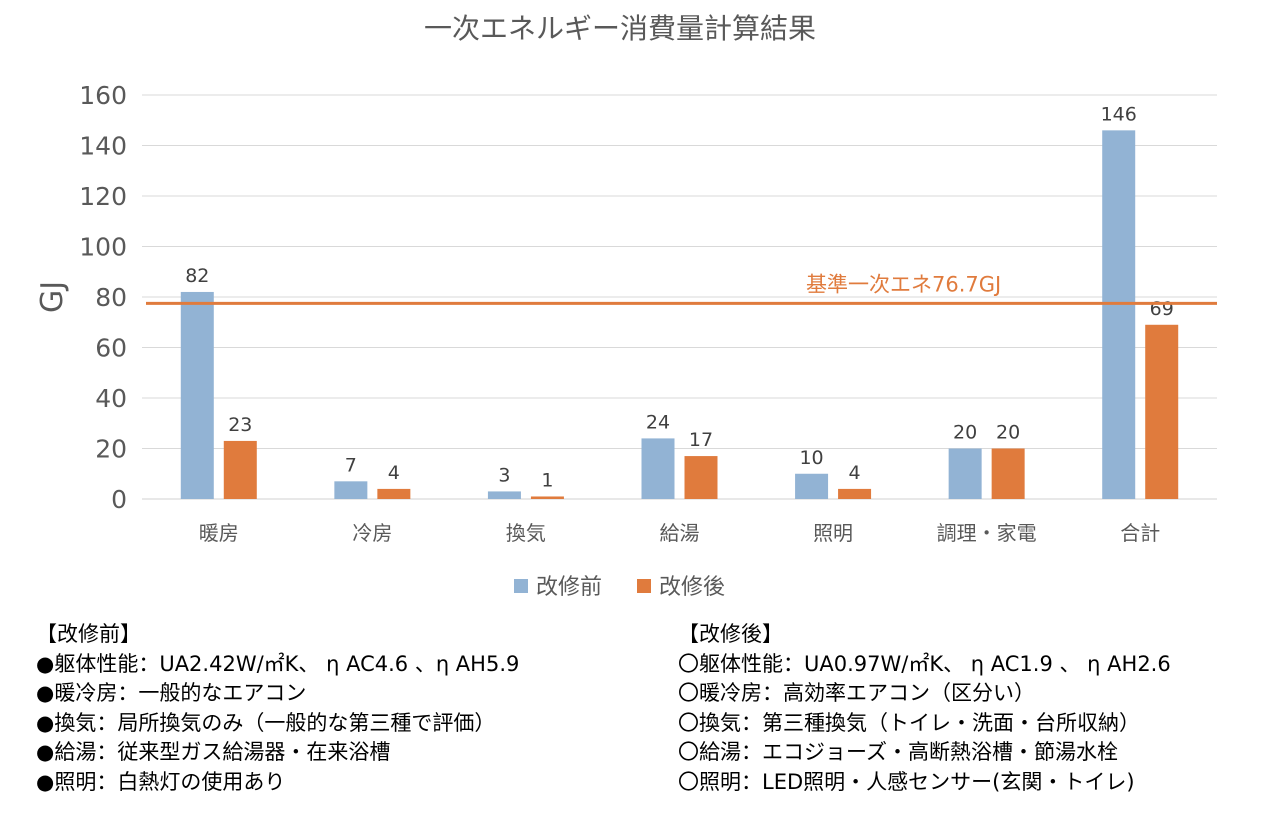 The image size is (1280, 829). I want to click on y-axis-label: GJ, so click(52, 297).